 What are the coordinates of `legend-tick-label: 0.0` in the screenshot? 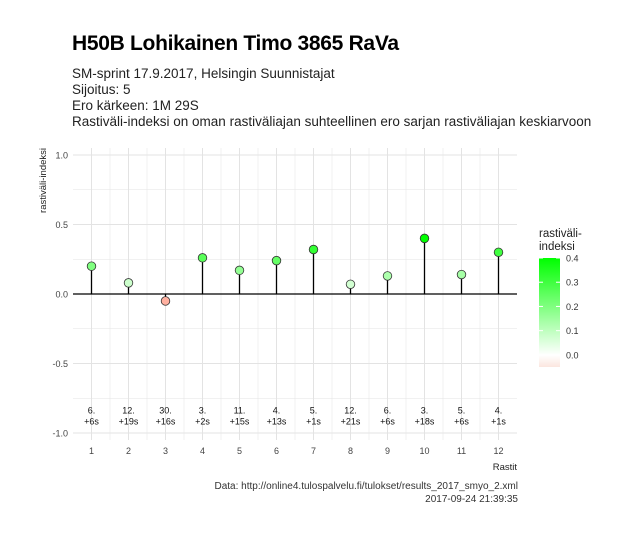 It's located at (572, 355).